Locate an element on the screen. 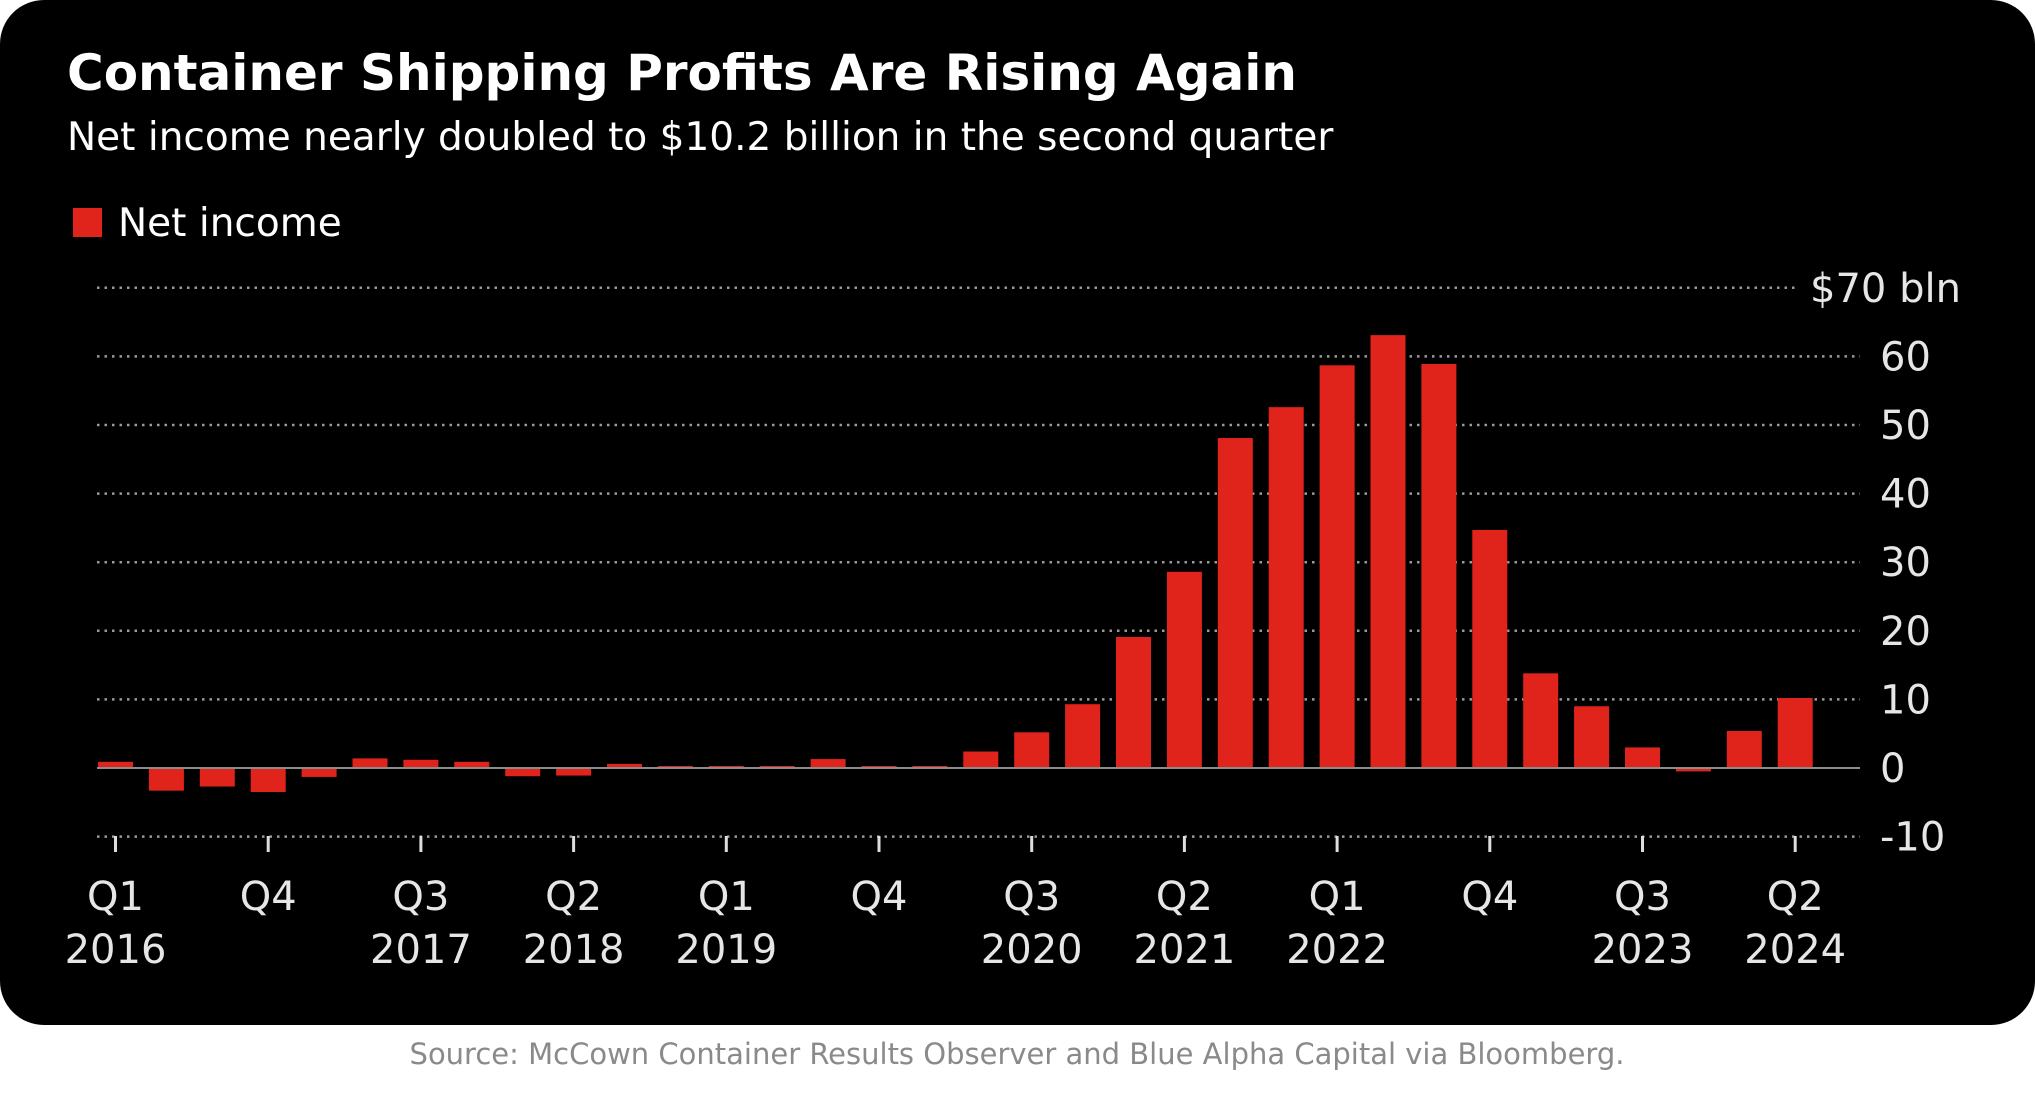  y-tick-label: 20 is located at coordinates (1905, 632).